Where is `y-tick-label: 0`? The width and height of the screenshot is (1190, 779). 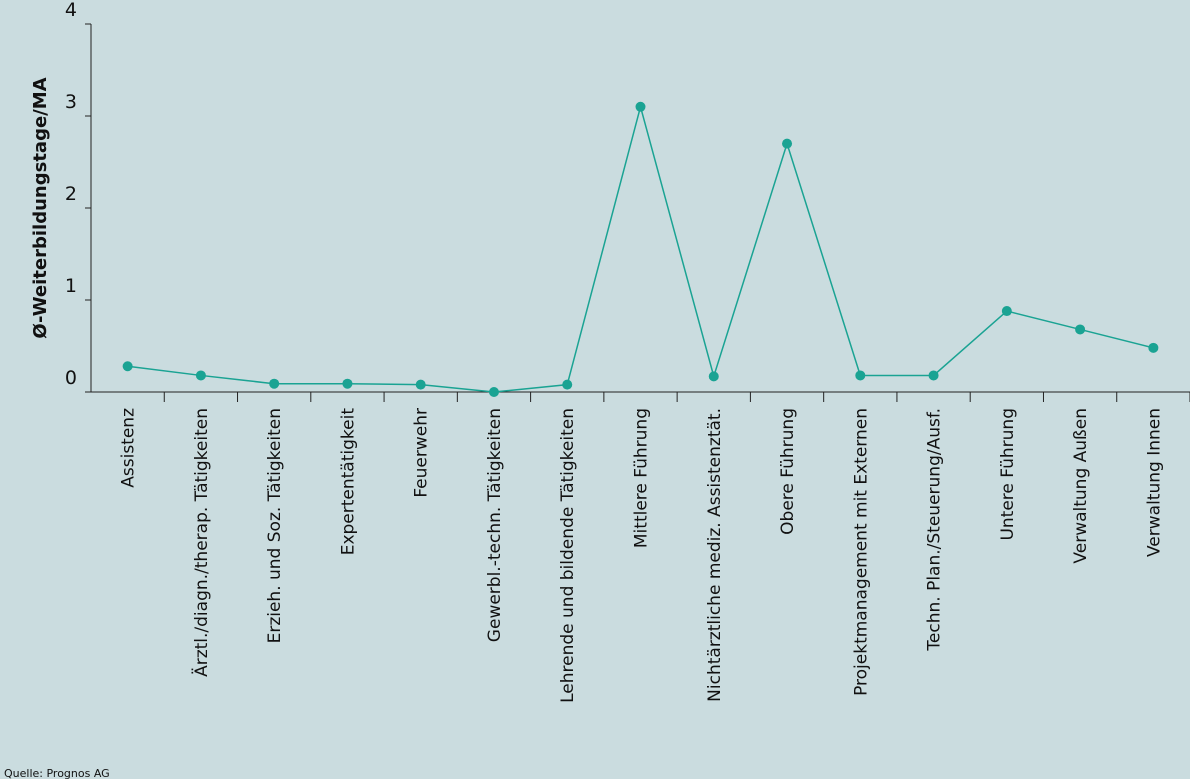
y-tick-label: 0 is located at coordinates (71, 378).